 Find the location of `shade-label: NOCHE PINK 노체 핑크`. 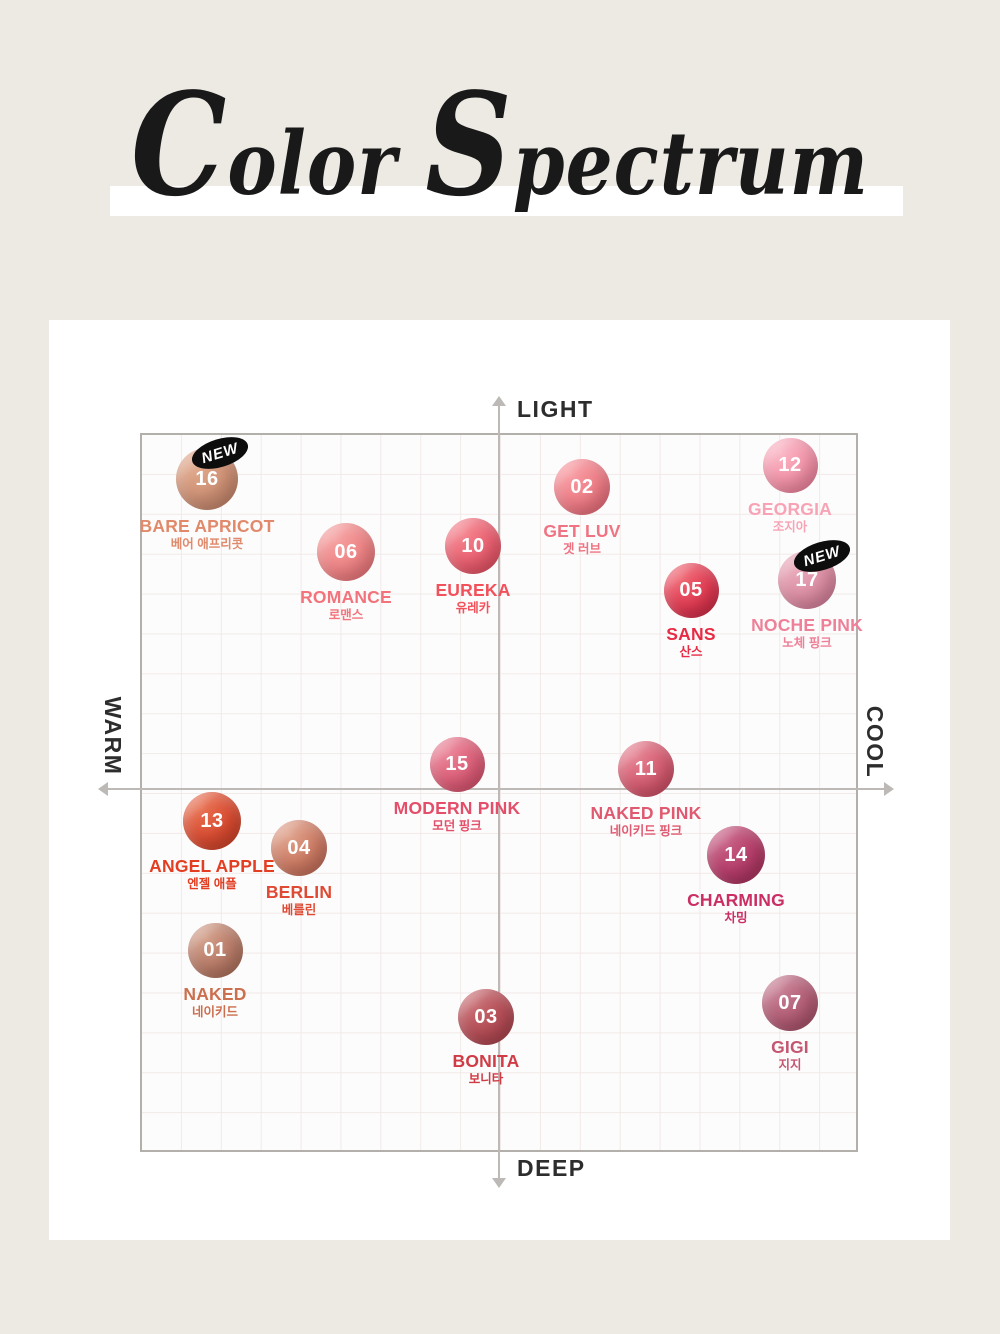

shade-label: NOCHE PINK 노체 핑크 is located at coordinates (807, 633).